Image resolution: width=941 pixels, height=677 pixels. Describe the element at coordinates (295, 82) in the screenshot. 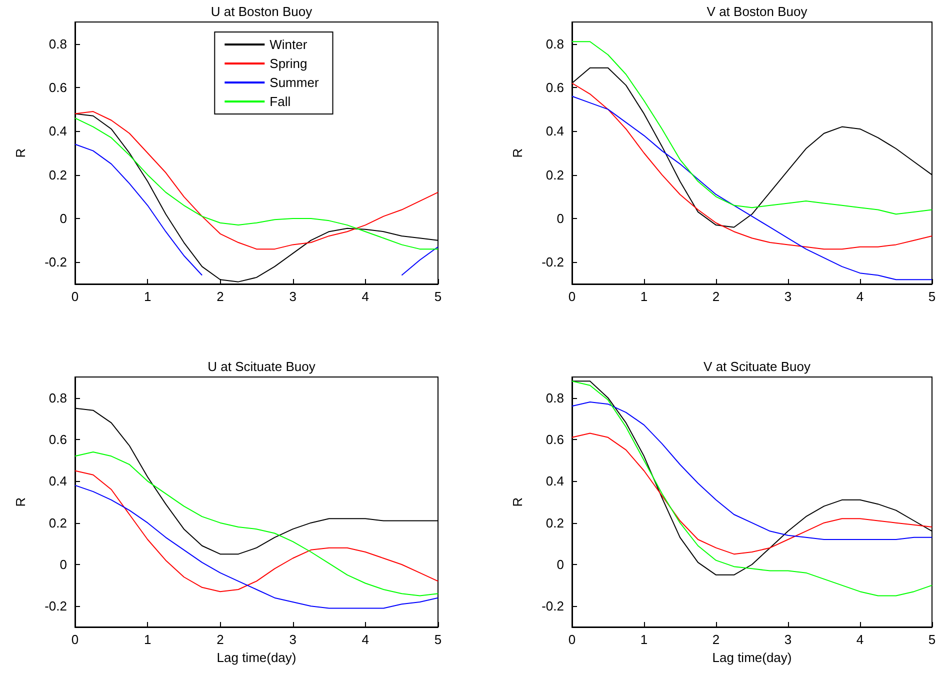

I see `legend-label: Summer` at that location.